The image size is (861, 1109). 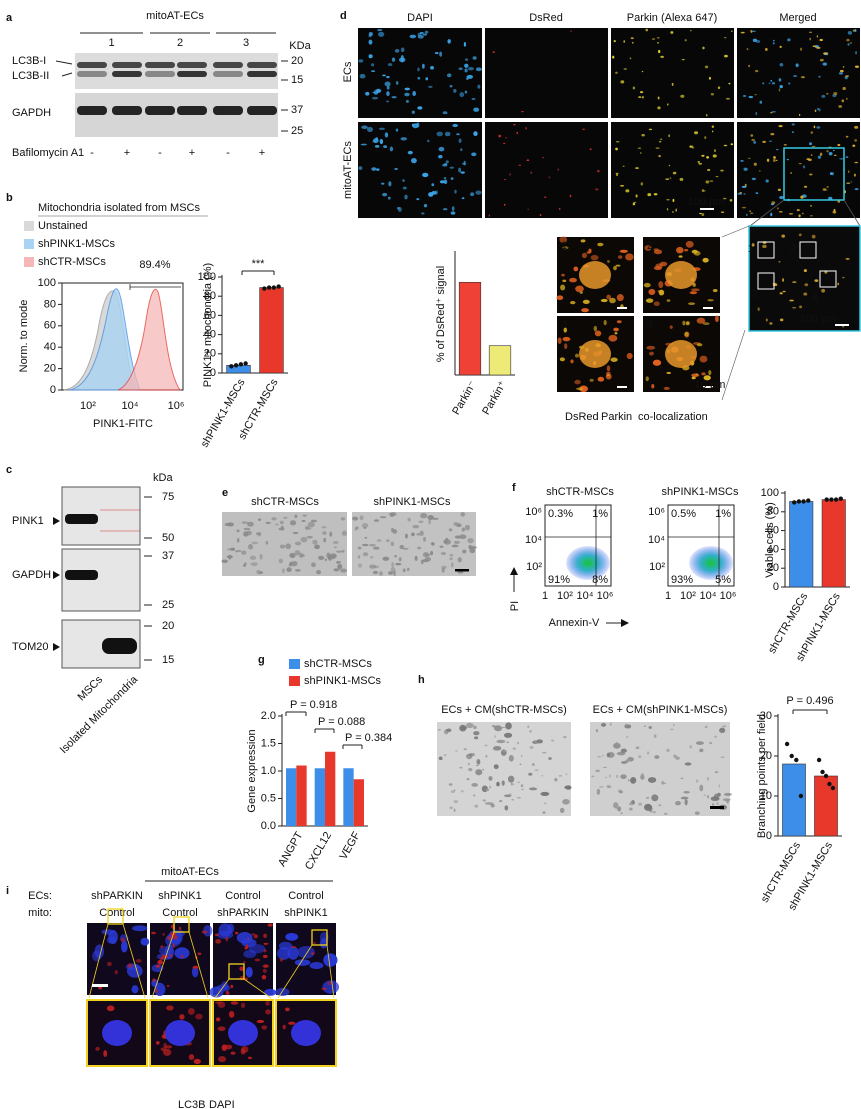 I want to click on y-tick-label: 0, so click(x=213, y=373).